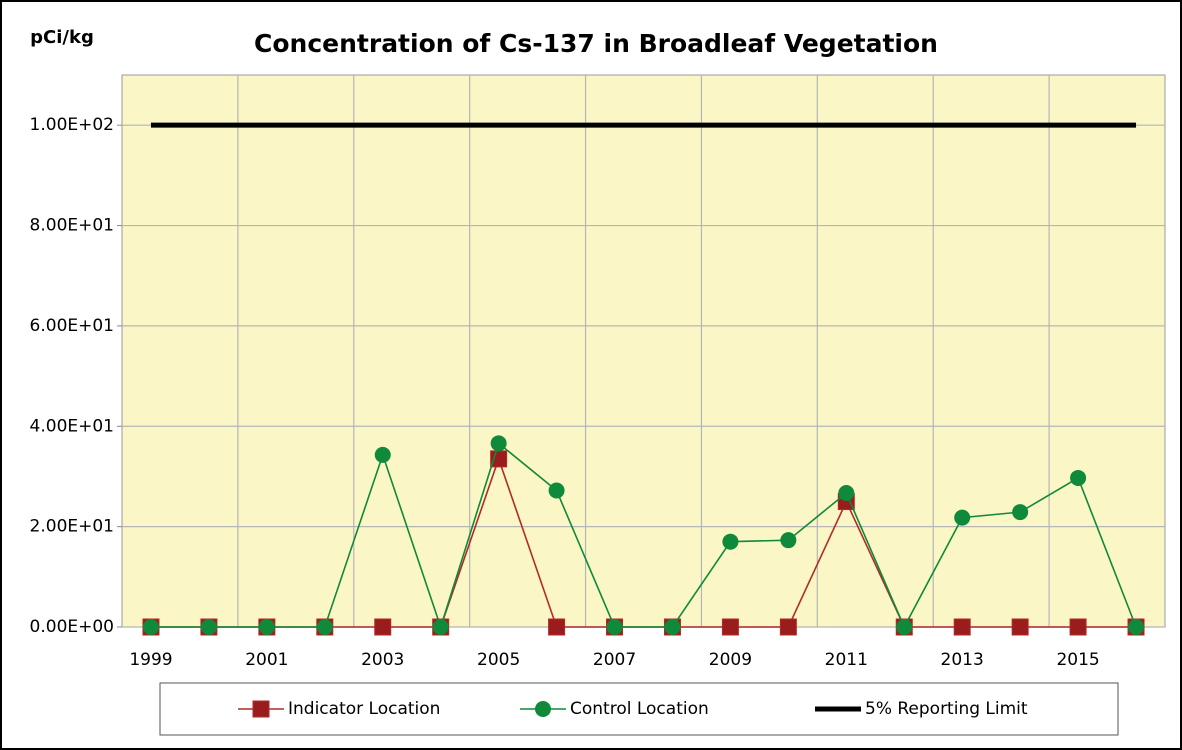 This screenshot has width=1182, height=750. Describe the element at coordinates (614, 660) in the screenshot. I see `x-tick-label: 2007` at that location.